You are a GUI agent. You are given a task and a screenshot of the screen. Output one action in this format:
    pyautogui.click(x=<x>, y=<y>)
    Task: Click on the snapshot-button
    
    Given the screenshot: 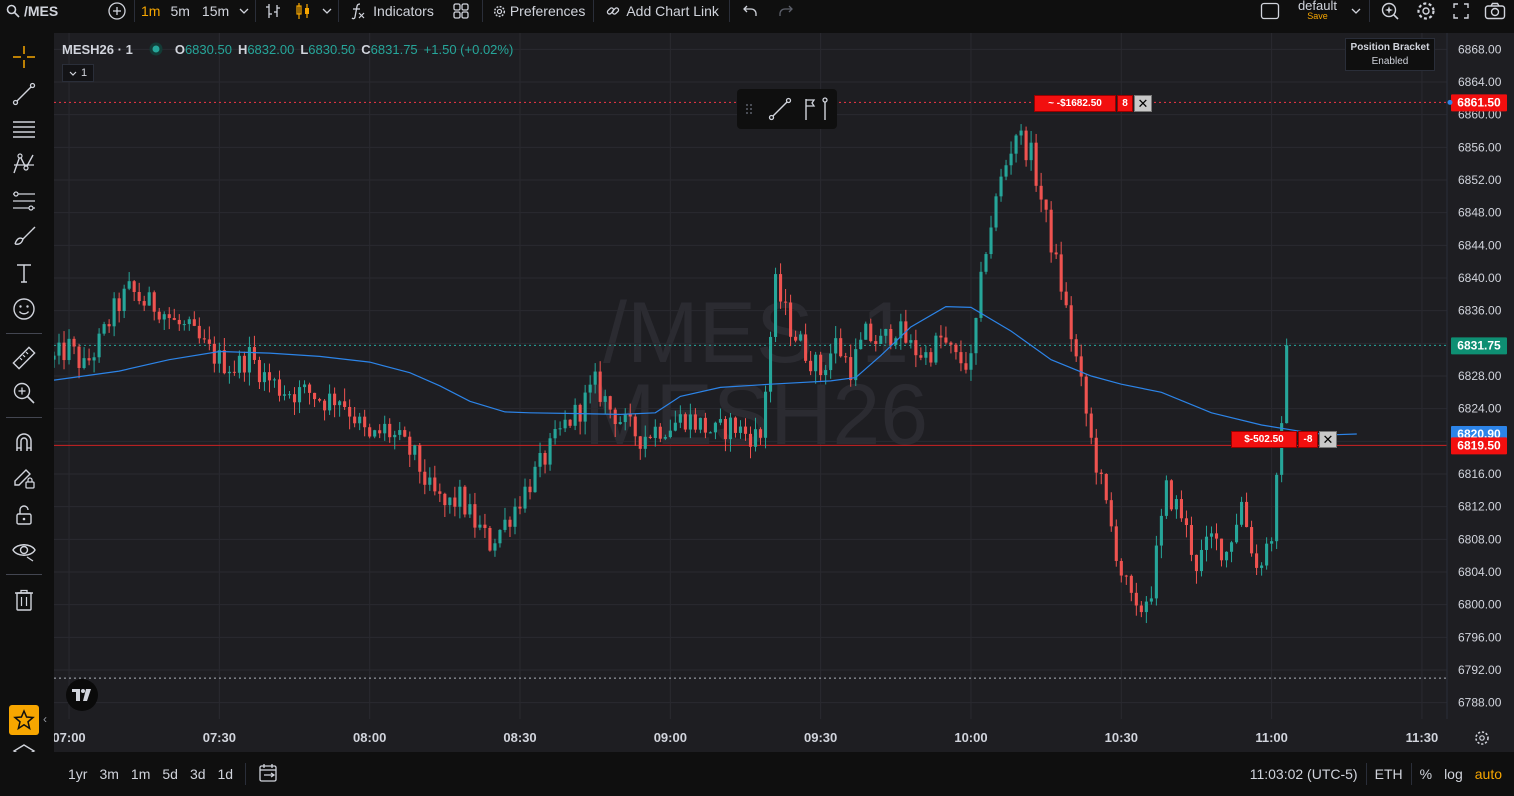 What is the action you would take?
    pyautogui.click(x=1496, y=11)
    